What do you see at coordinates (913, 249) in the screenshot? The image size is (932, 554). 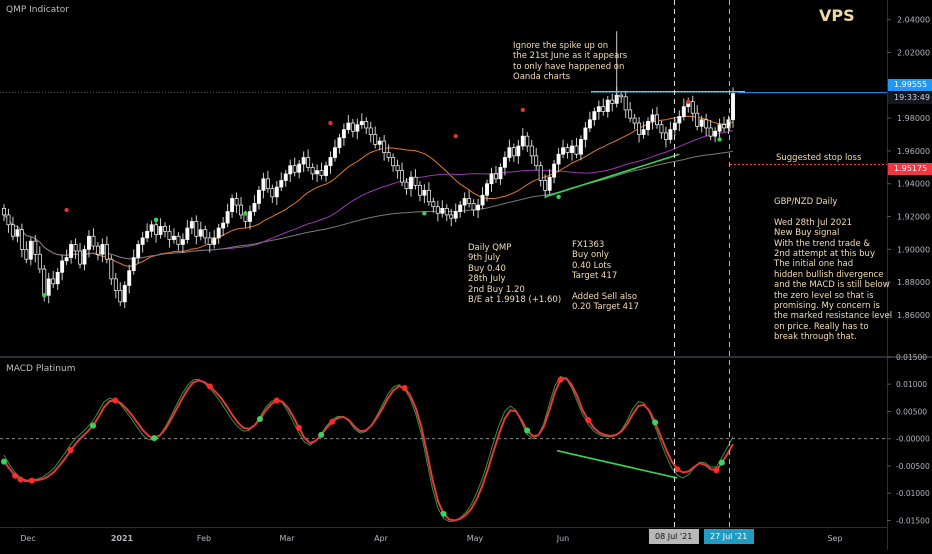 I see `price-tick-label: 1.90000` at bounding box center [913, 249].